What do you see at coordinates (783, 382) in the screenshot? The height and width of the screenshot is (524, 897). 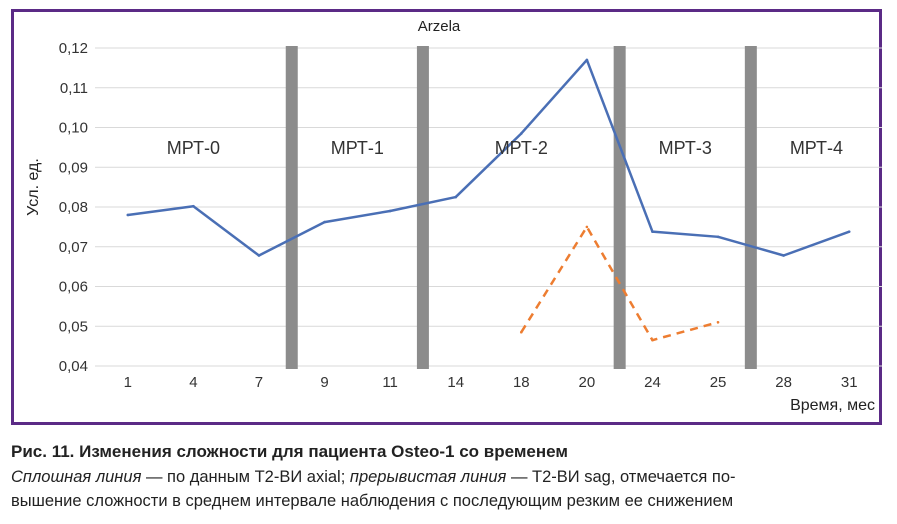 I see `x-tick-label: 28` at bounding box center [783, 382].